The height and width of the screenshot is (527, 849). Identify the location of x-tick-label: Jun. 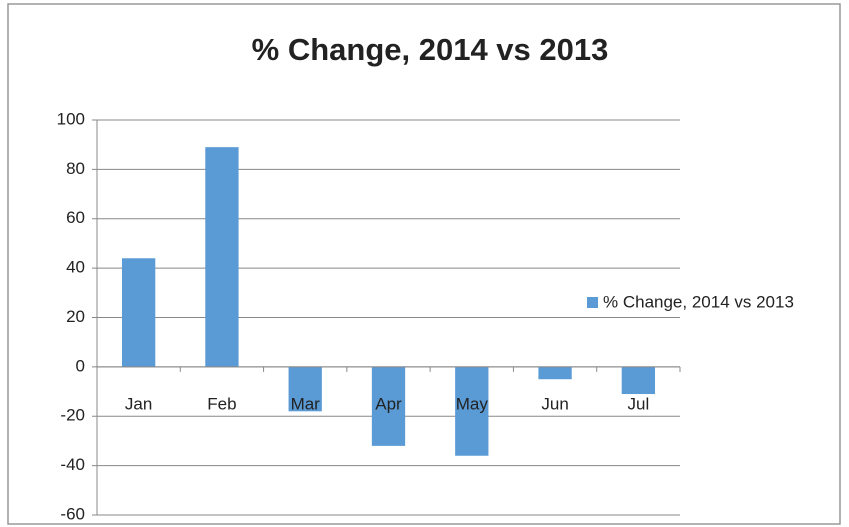
(554, 403).